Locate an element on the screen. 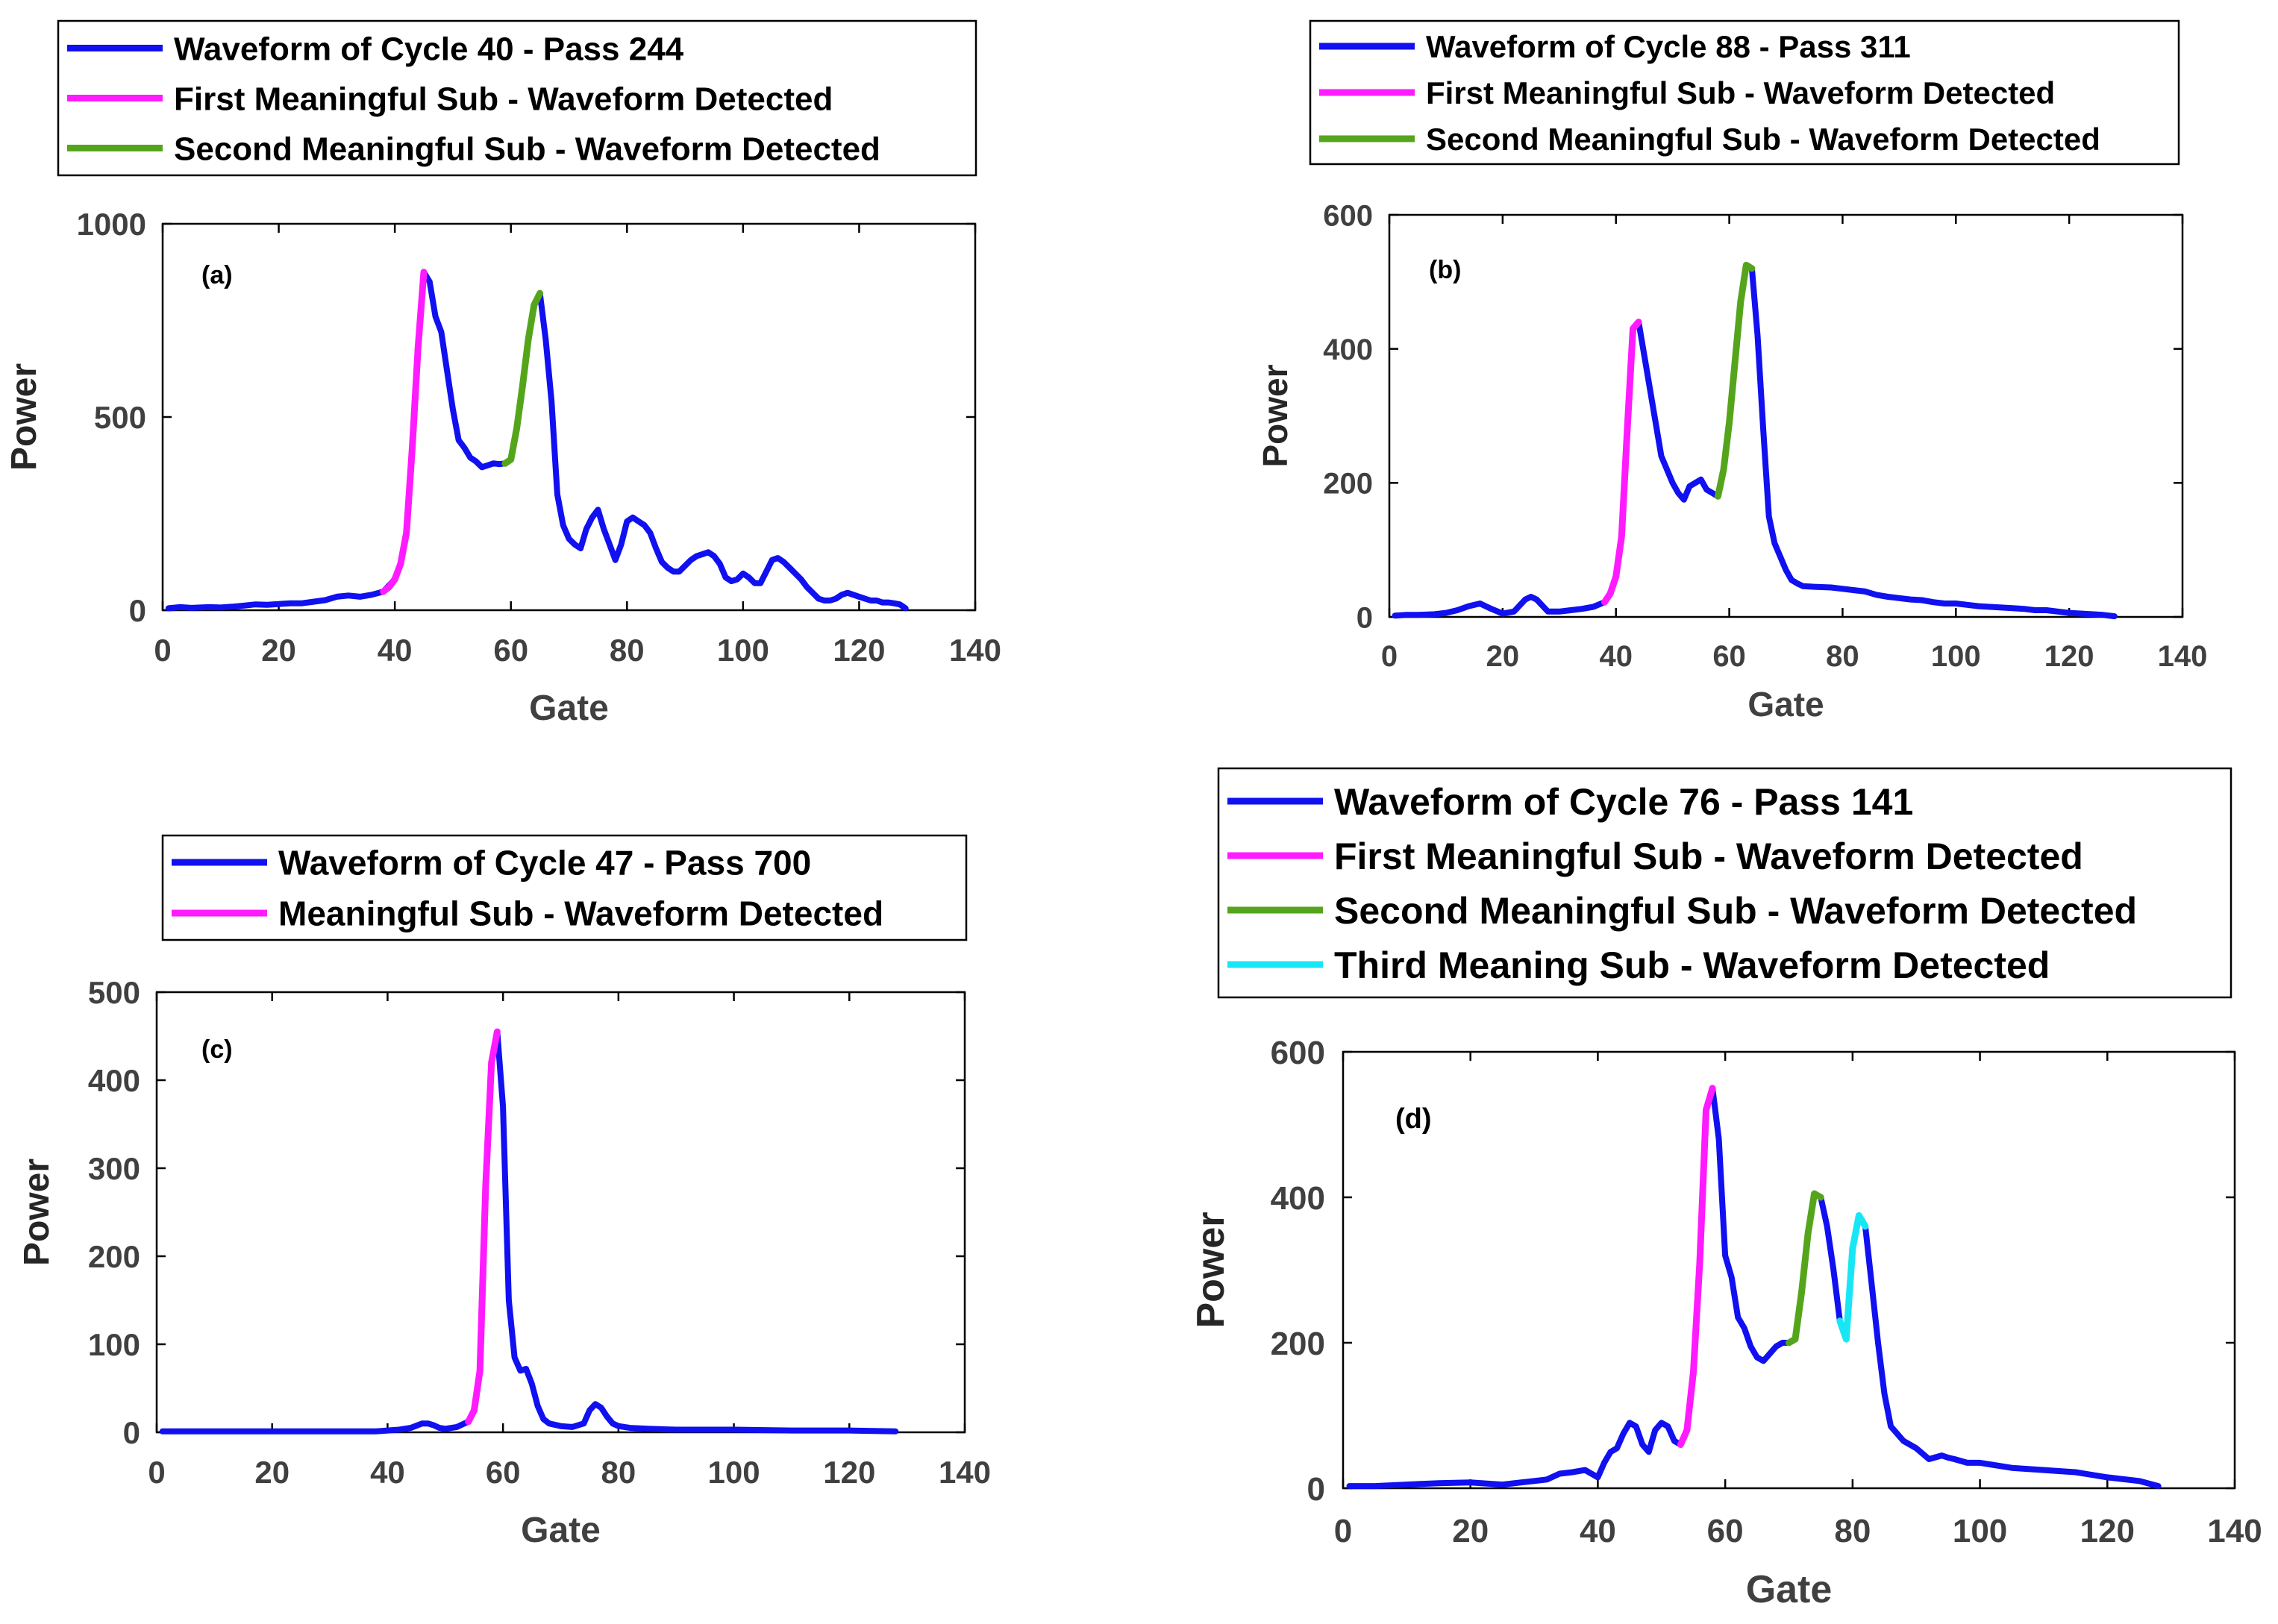  panel-label: (b) is located at coordinates (1445, 270).